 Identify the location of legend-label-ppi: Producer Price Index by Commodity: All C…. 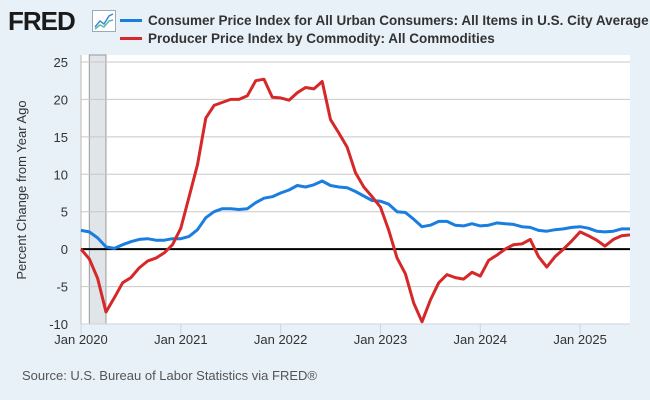
(321, 38).